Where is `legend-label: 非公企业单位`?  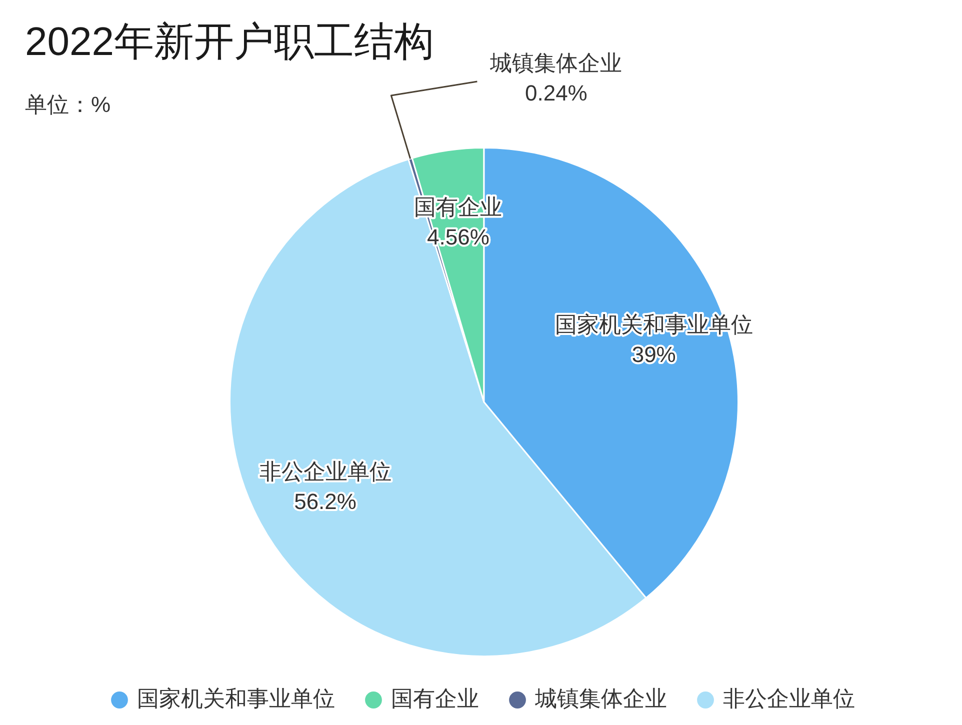 legend-label: 非公企业单位 is located at coordinates (789, 699).